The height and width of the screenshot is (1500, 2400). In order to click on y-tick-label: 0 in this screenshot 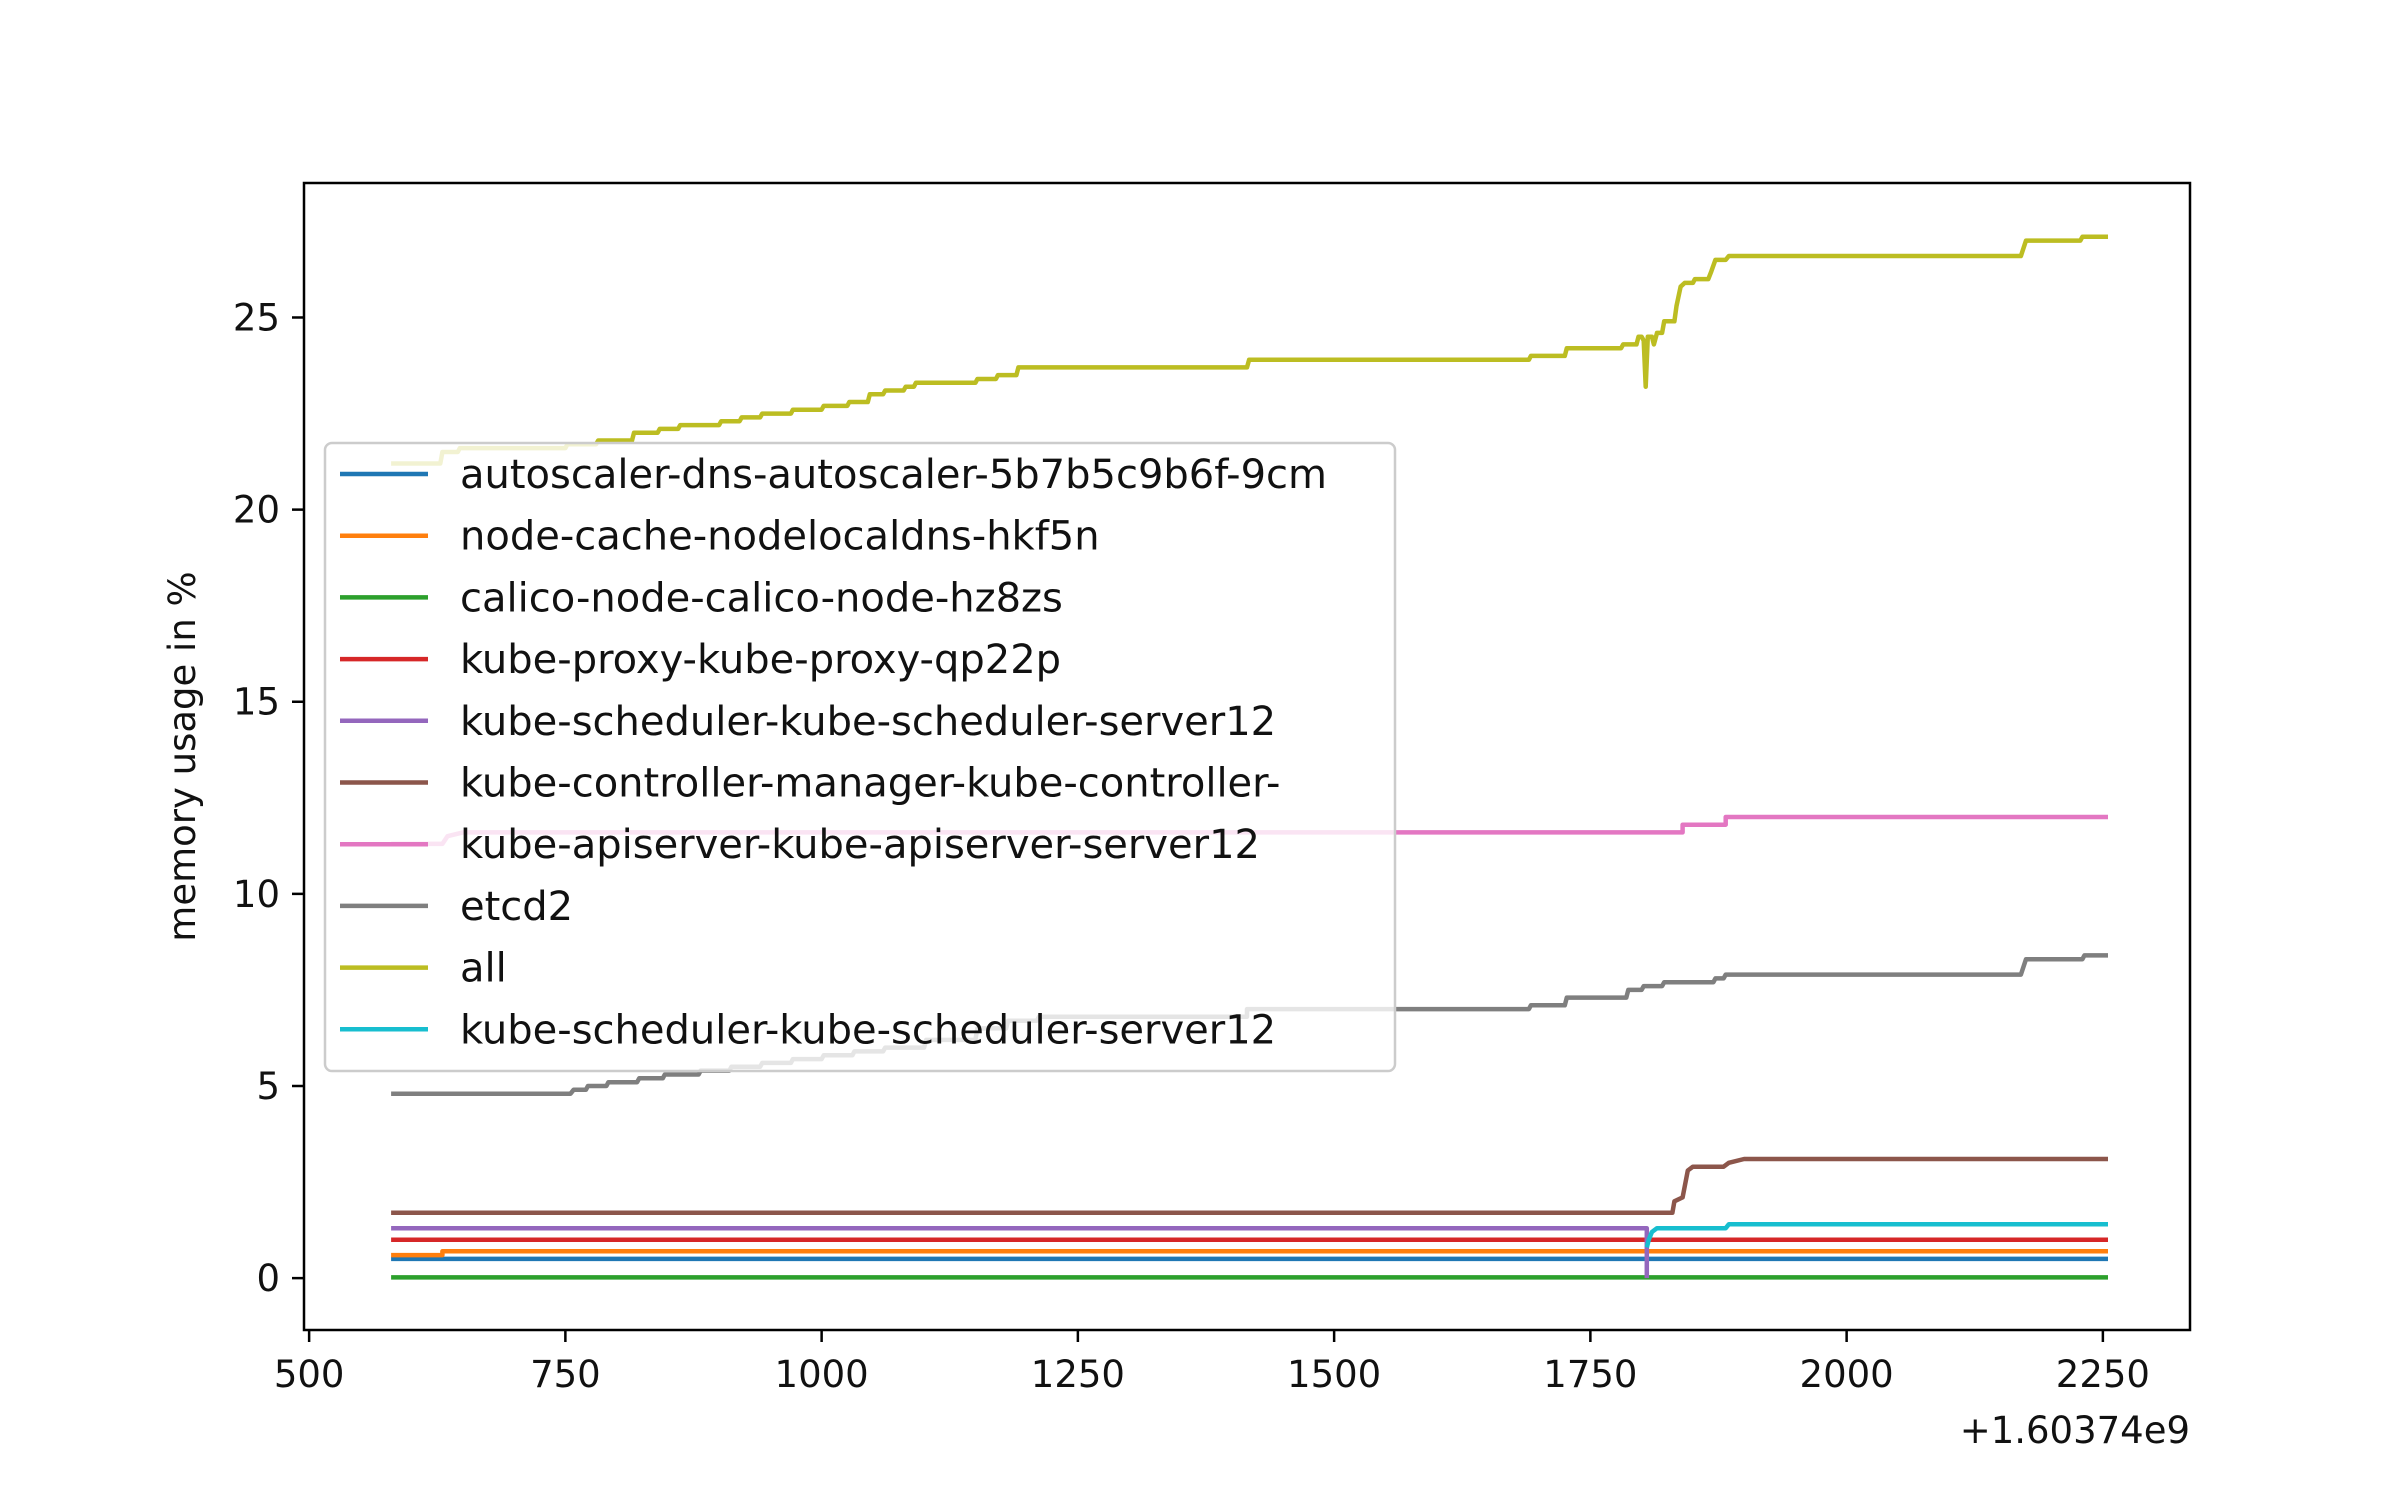, I will do `click(268, 1278)`.